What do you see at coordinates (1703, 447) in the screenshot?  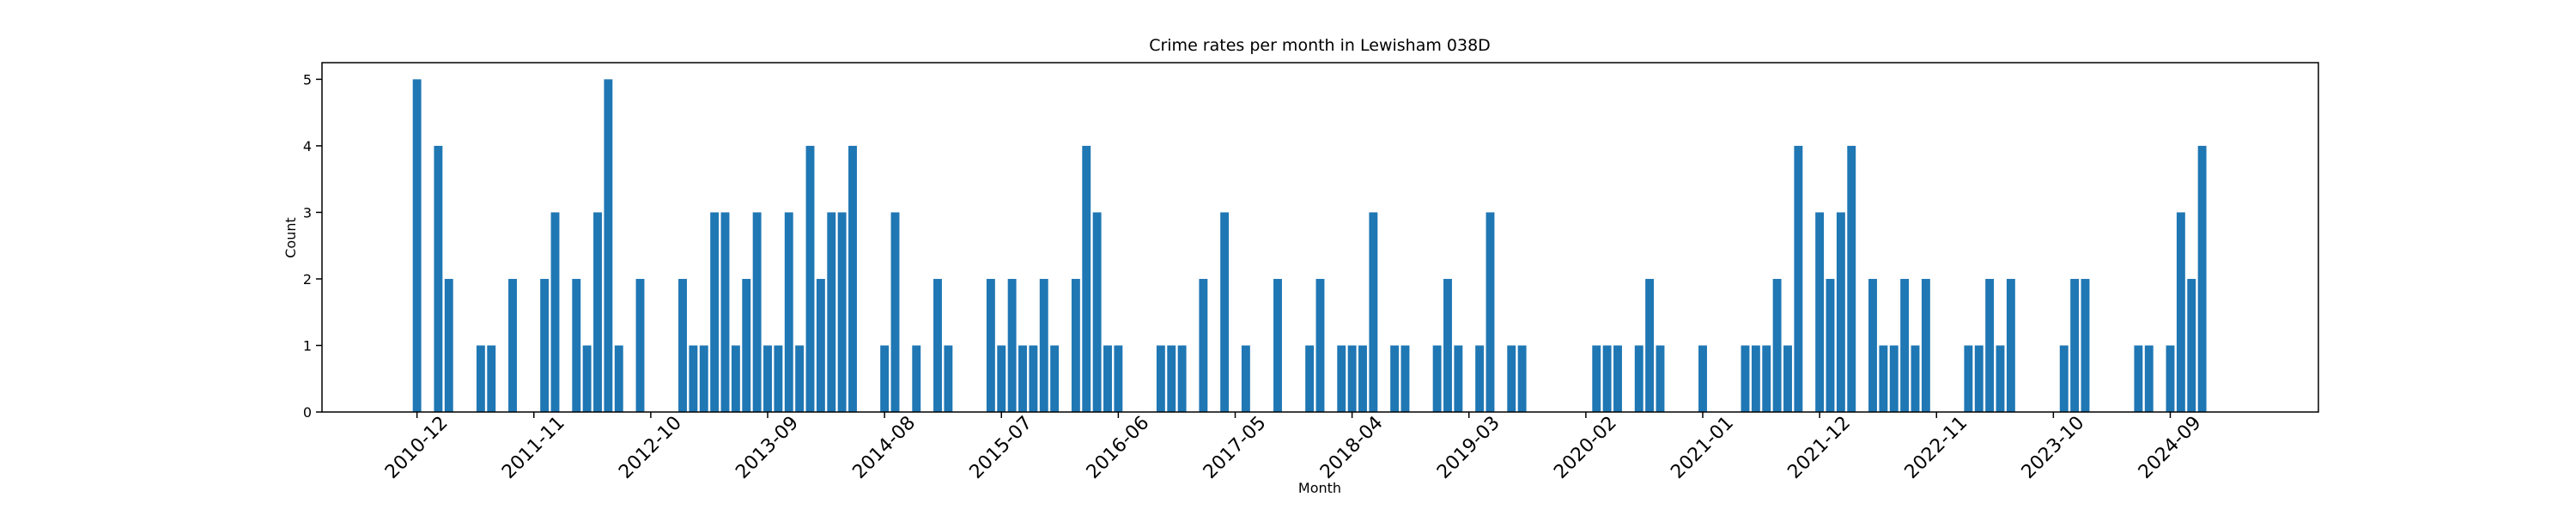 I see `x-tick-label: 2021-01` at bounding box center [1703, 447].